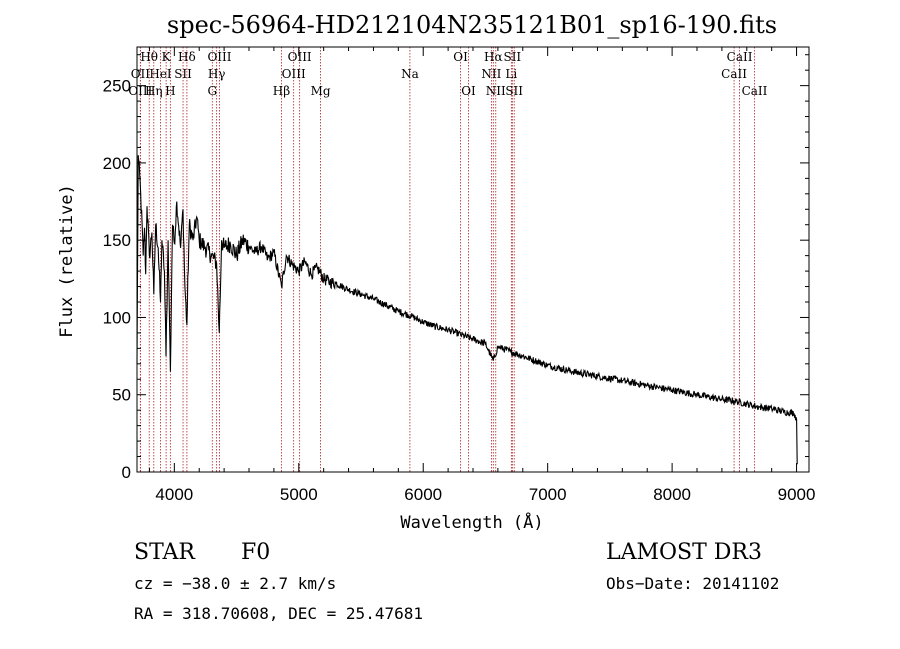 The image size is (900, 649). I want to click on spectral-line-label: Na, so click(410, 74).